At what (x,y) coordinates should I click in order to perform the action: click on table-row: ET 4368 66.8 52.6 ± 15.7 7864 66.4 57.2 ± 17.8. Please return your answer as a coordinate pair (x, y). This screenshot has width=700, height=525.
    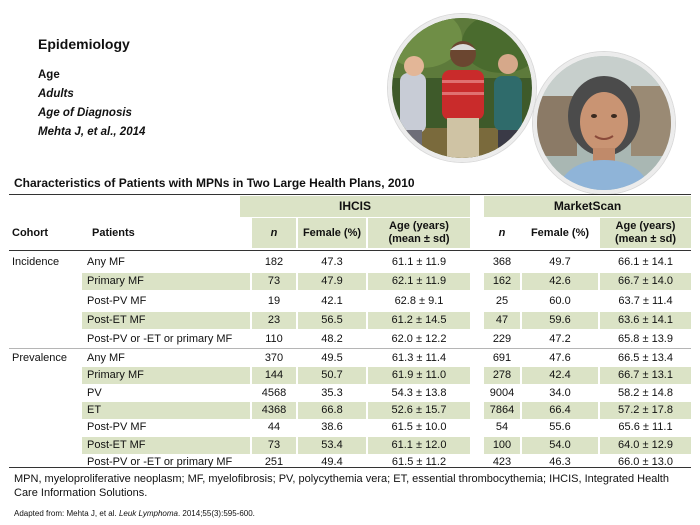
    Looking at the image, I should click on (350, 410).